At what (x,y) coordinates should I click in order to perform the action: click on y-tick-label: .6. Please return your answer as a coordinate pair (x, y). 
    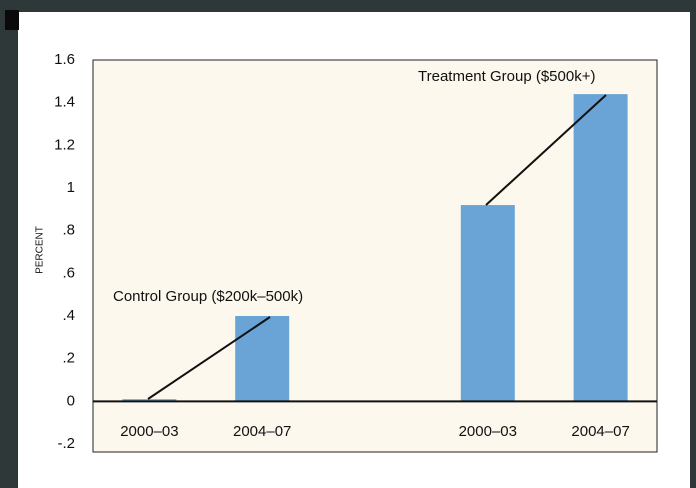
    Looking at the image, I should click on (68, 272).